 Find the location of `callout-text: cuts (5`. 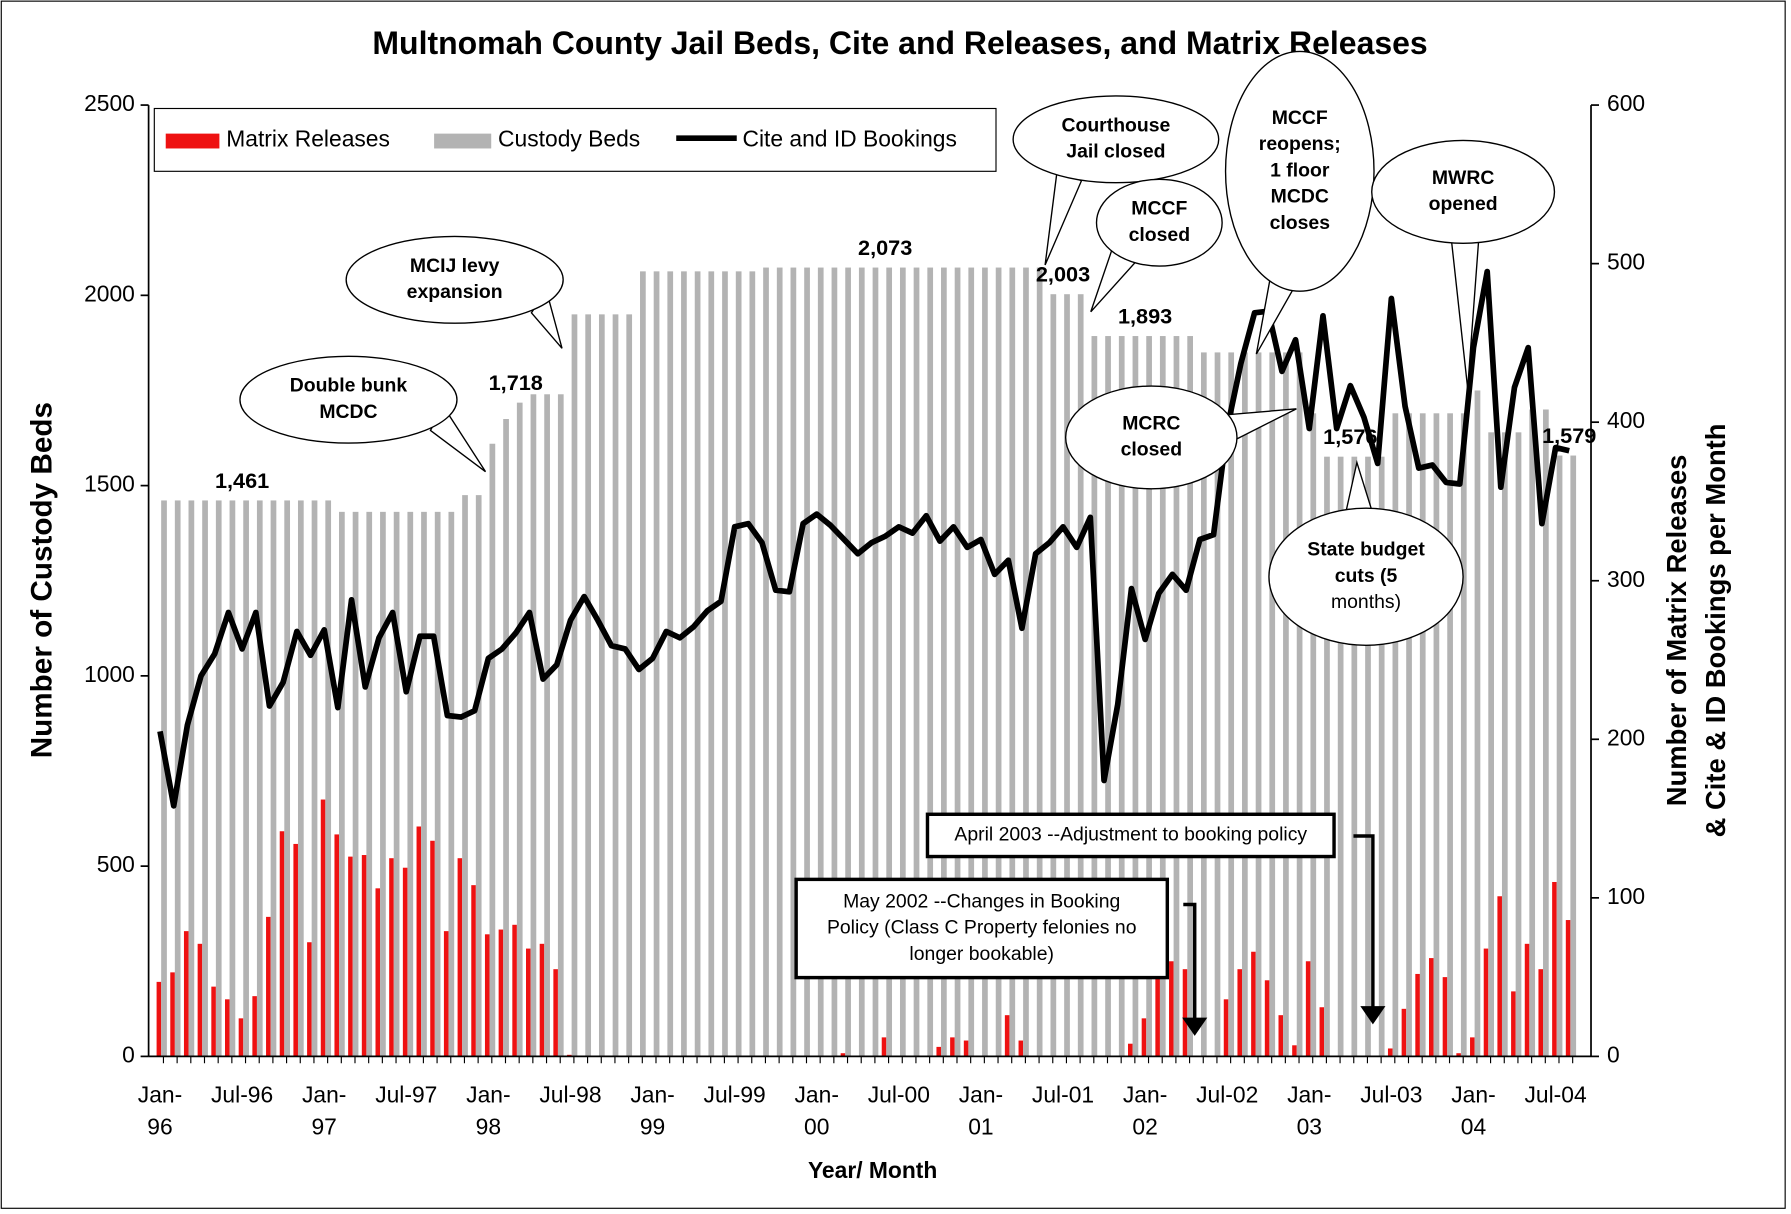

callout-text: cuts (5 is located at coordinates (1366, 576).